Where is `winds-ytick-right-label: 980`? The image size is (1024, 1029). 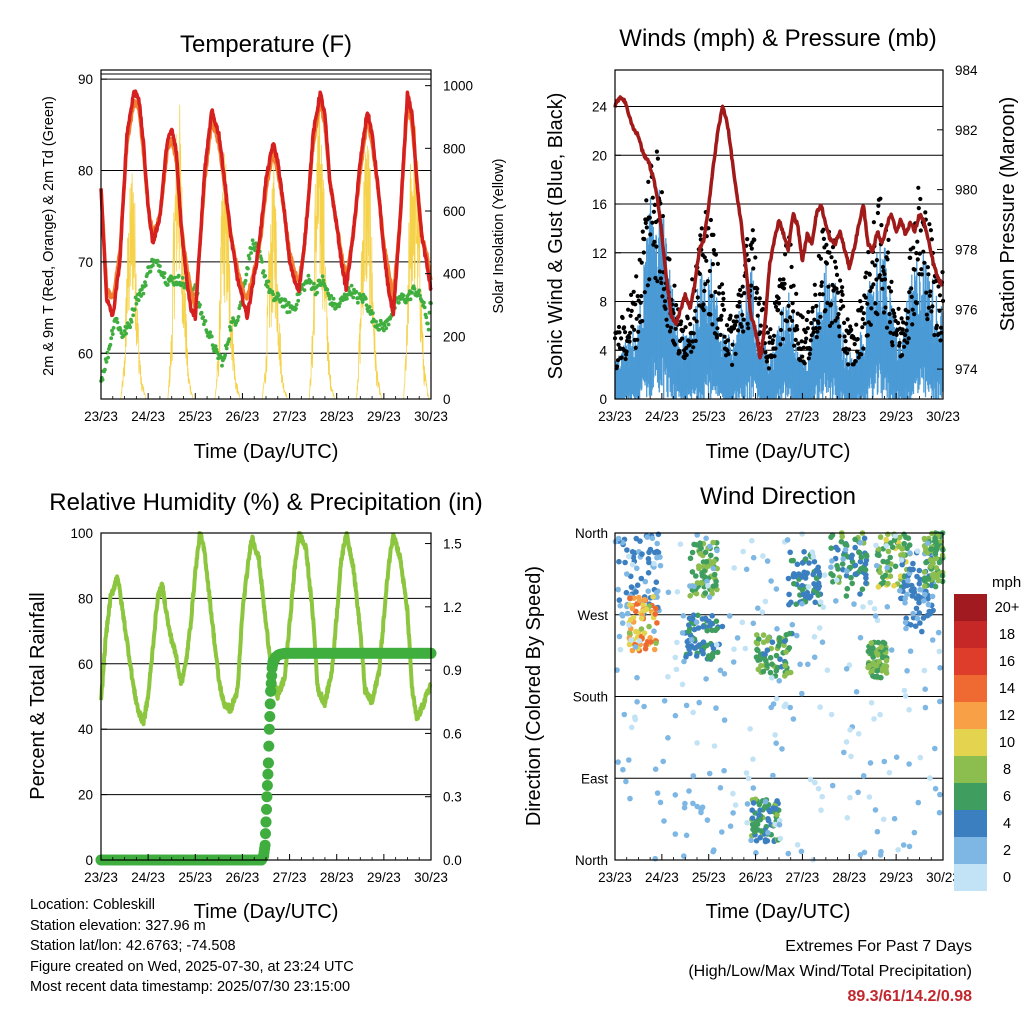
winds-ytick-right-label: 980 is located at coordinates (966, 190).